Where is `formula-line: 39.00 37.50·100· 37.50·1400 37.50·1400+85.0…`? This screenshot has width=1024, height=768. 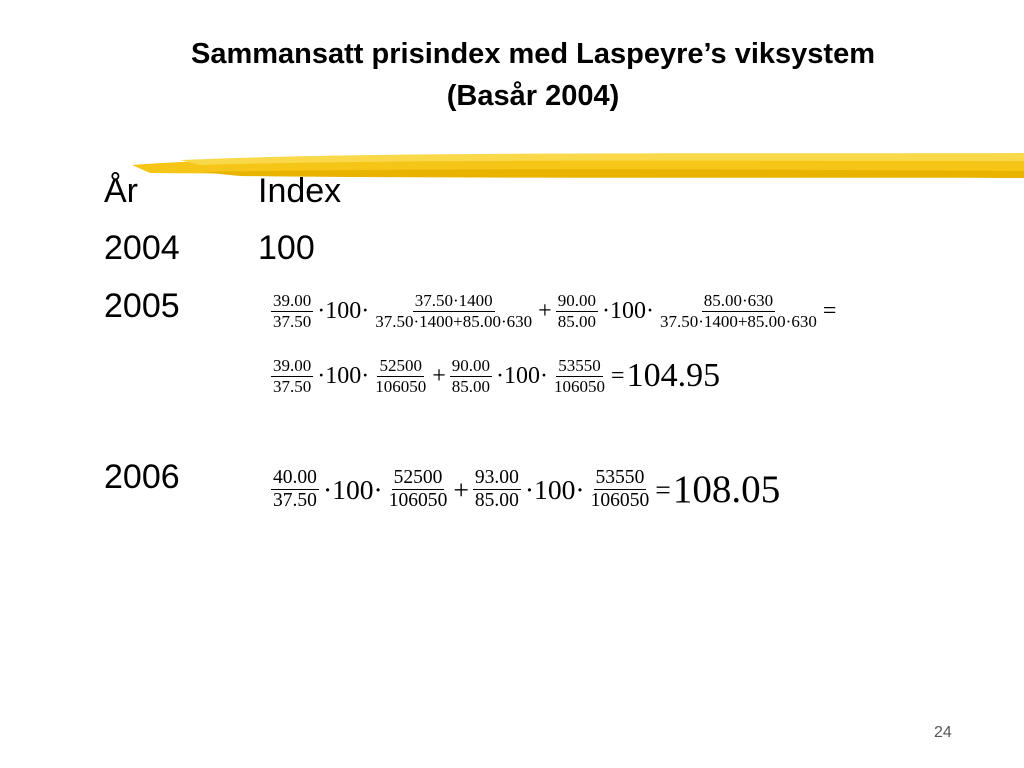
formula-line: 39.00 37.50·100· 37.50·1400 37.50·1400+85.0… is located at coordinates (552, 311).